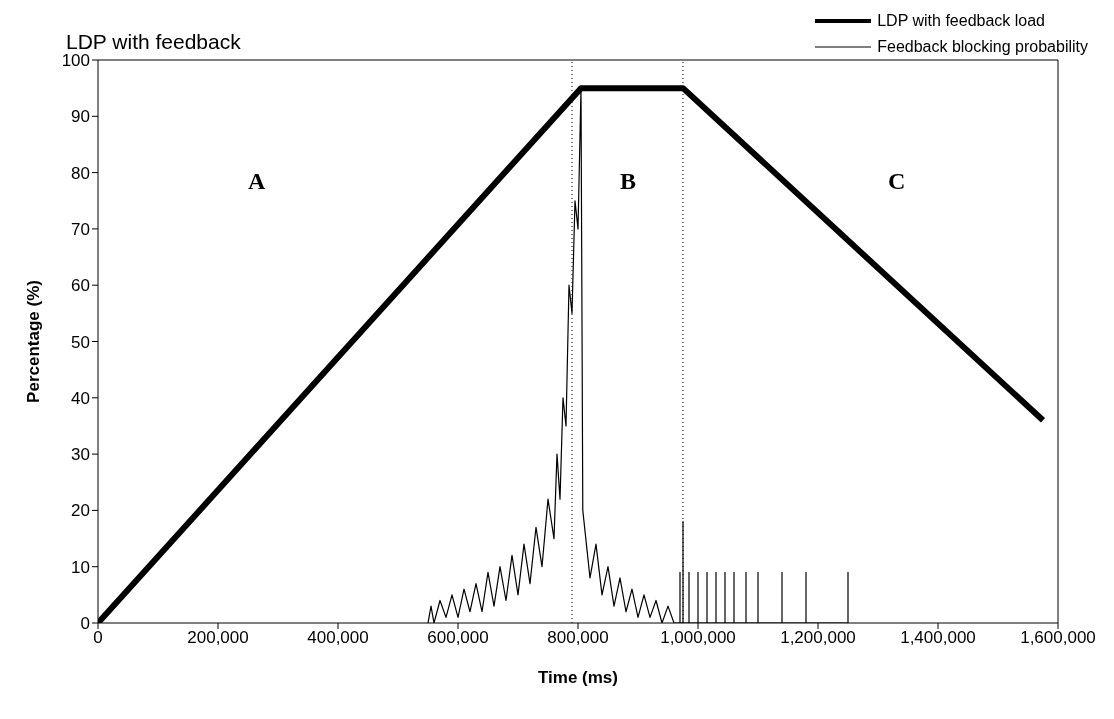 Image resolution: width=1114 pixels, height=719 pixels. What do you see at coordinates (153, 42) in the screenshot?
I see `chart-title: LDP with feedback` at bounding box center [153, 42].